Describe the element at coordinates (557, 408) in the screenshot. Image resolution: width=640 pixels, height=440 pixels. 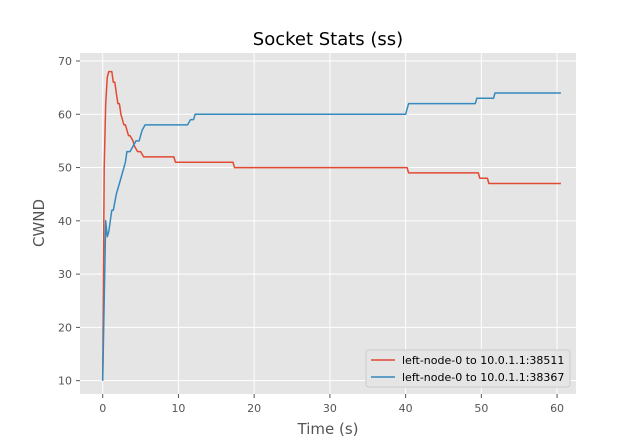
I see `x-tick-label: 60` at that location.